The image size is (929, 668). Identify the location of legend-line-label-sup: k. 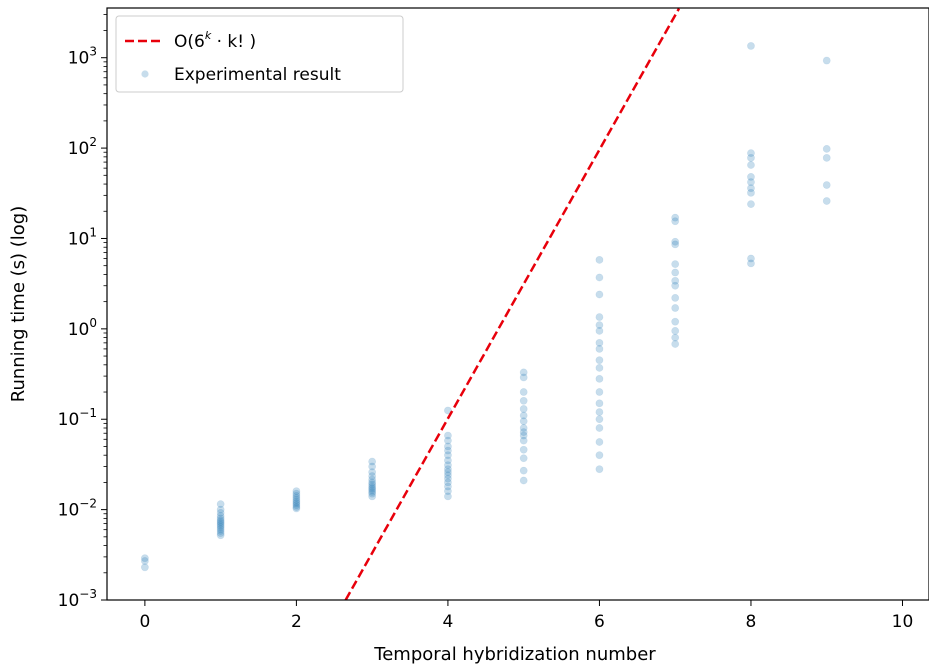
(208, 35).